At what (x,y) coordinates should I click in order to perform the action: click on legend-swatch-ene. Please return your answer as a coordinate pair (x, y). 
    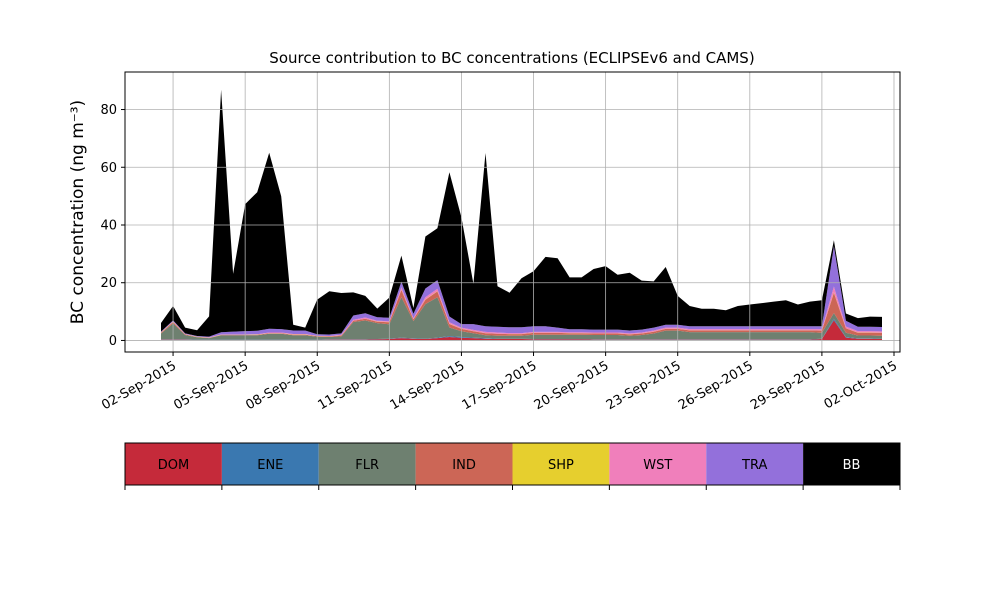
    Looking at the image, I should click on (270, 464).